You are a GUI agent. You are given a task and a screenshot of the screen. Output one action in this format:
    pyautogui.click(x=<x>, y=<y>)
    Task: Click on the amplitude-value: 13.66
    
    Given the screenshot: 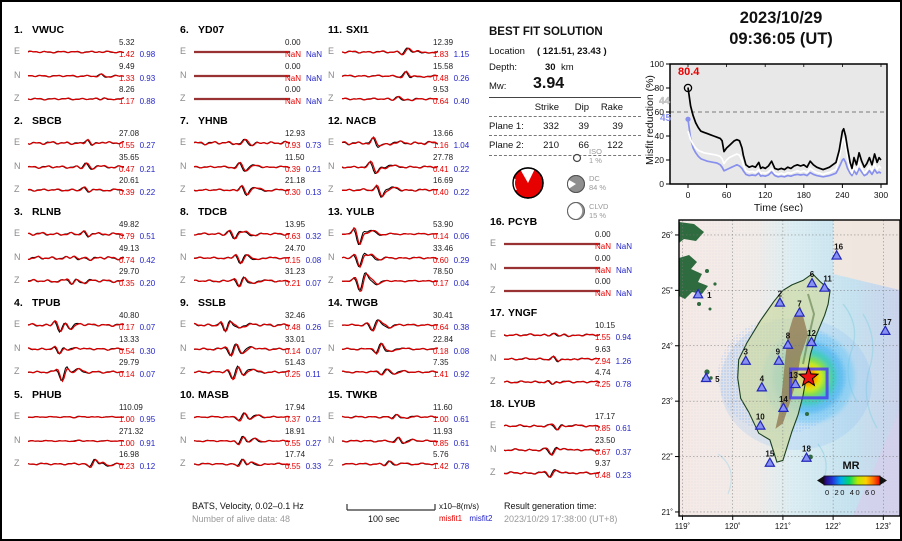 What is the action you would take?
    pyautogui.click(x=443, y=133)
    